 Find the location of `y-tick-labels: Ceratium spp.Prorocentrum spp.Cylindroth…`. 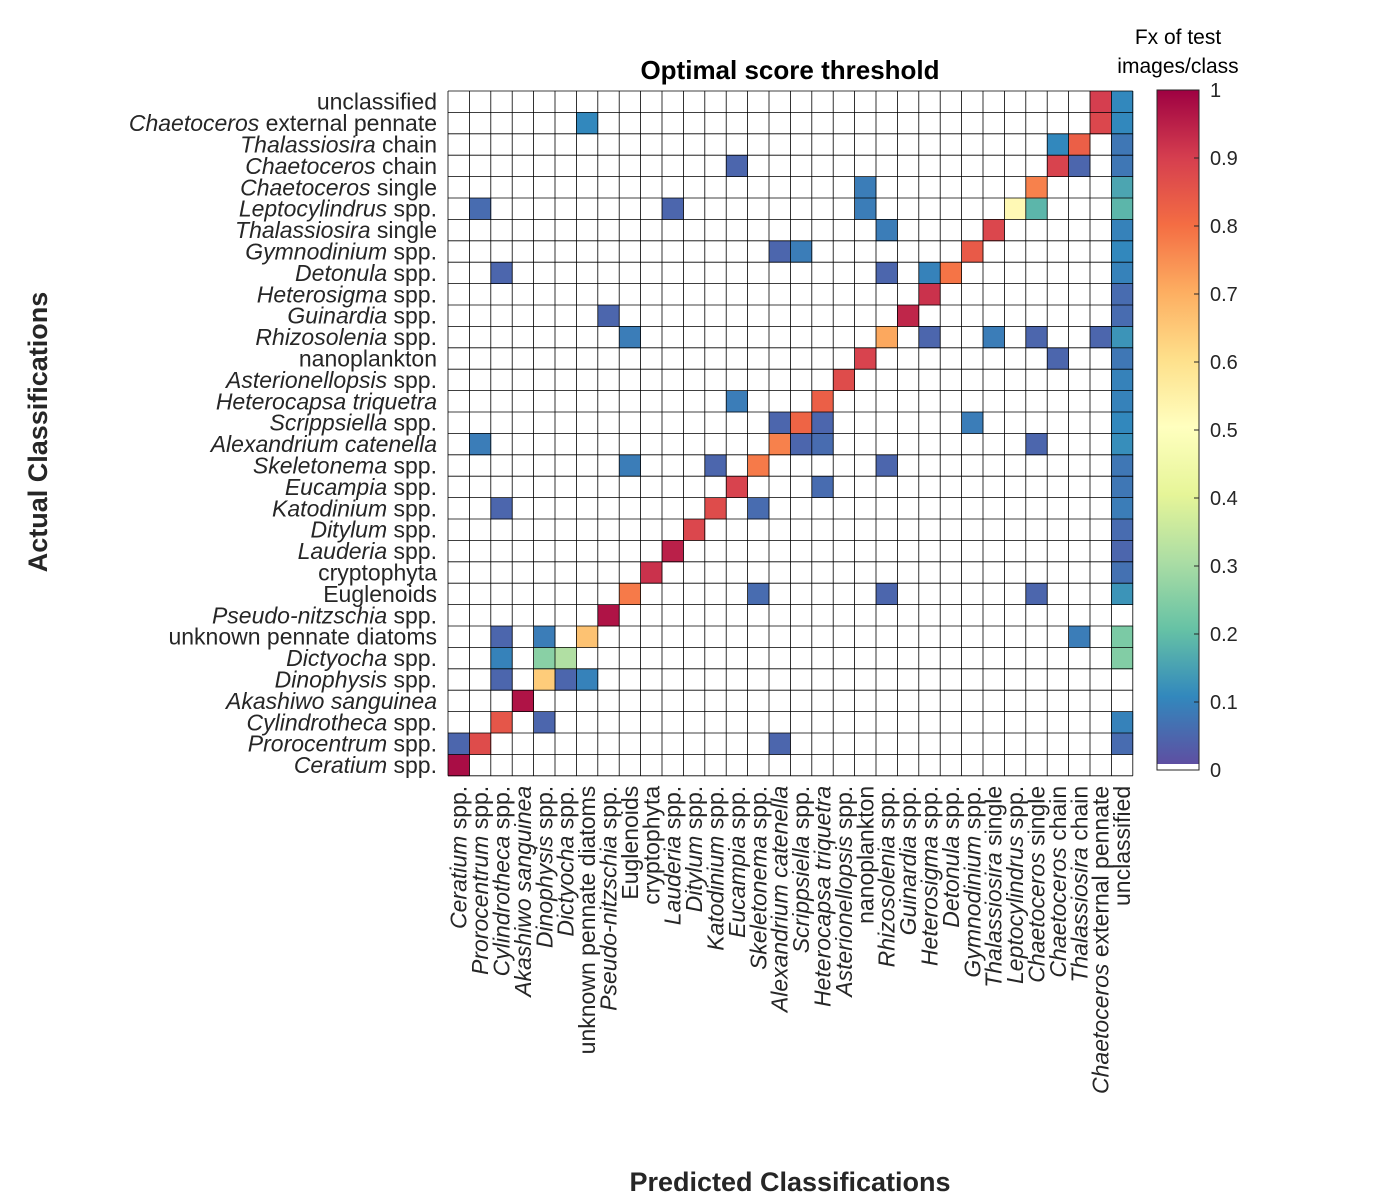

y-tick-labels: Ceratium spp.Prorocentrum spp.Cylindroth… is located at coordinates (283, 433).